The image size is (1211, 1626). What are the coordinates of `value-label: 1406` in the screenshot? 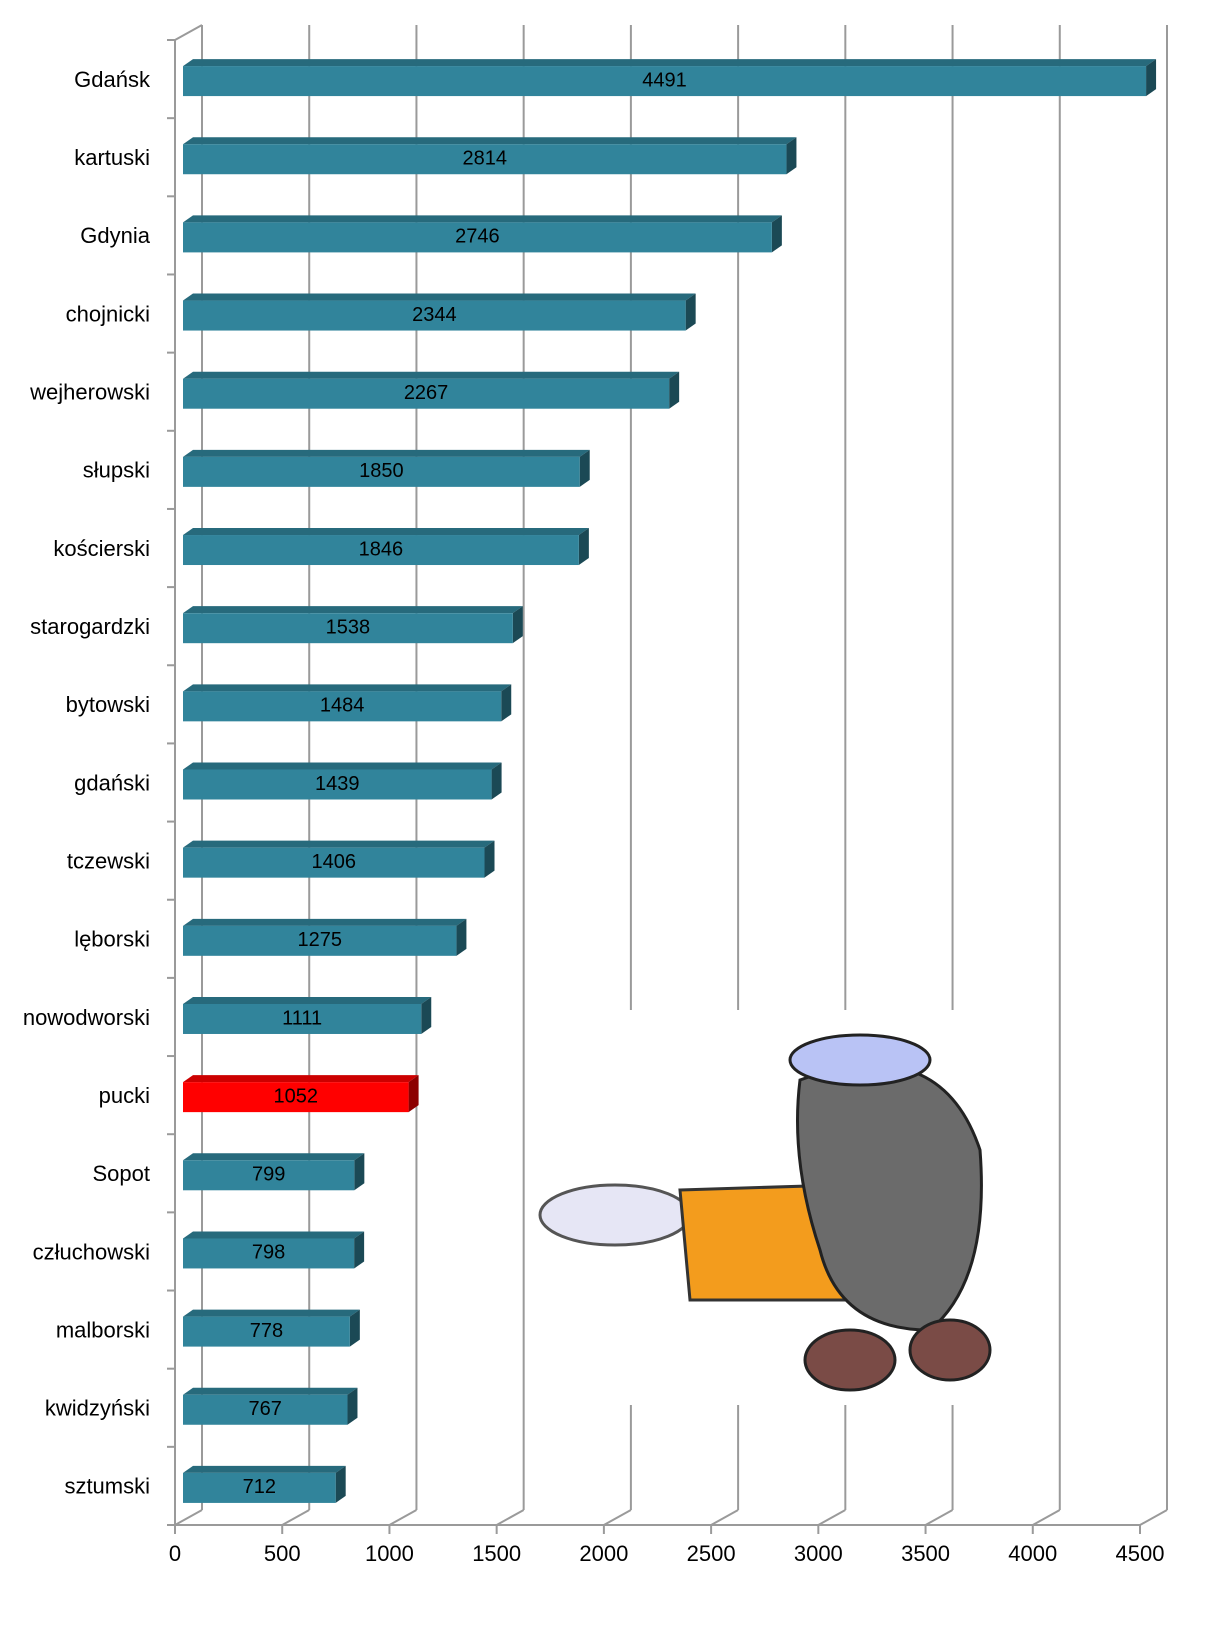 It's located at (334, 862).